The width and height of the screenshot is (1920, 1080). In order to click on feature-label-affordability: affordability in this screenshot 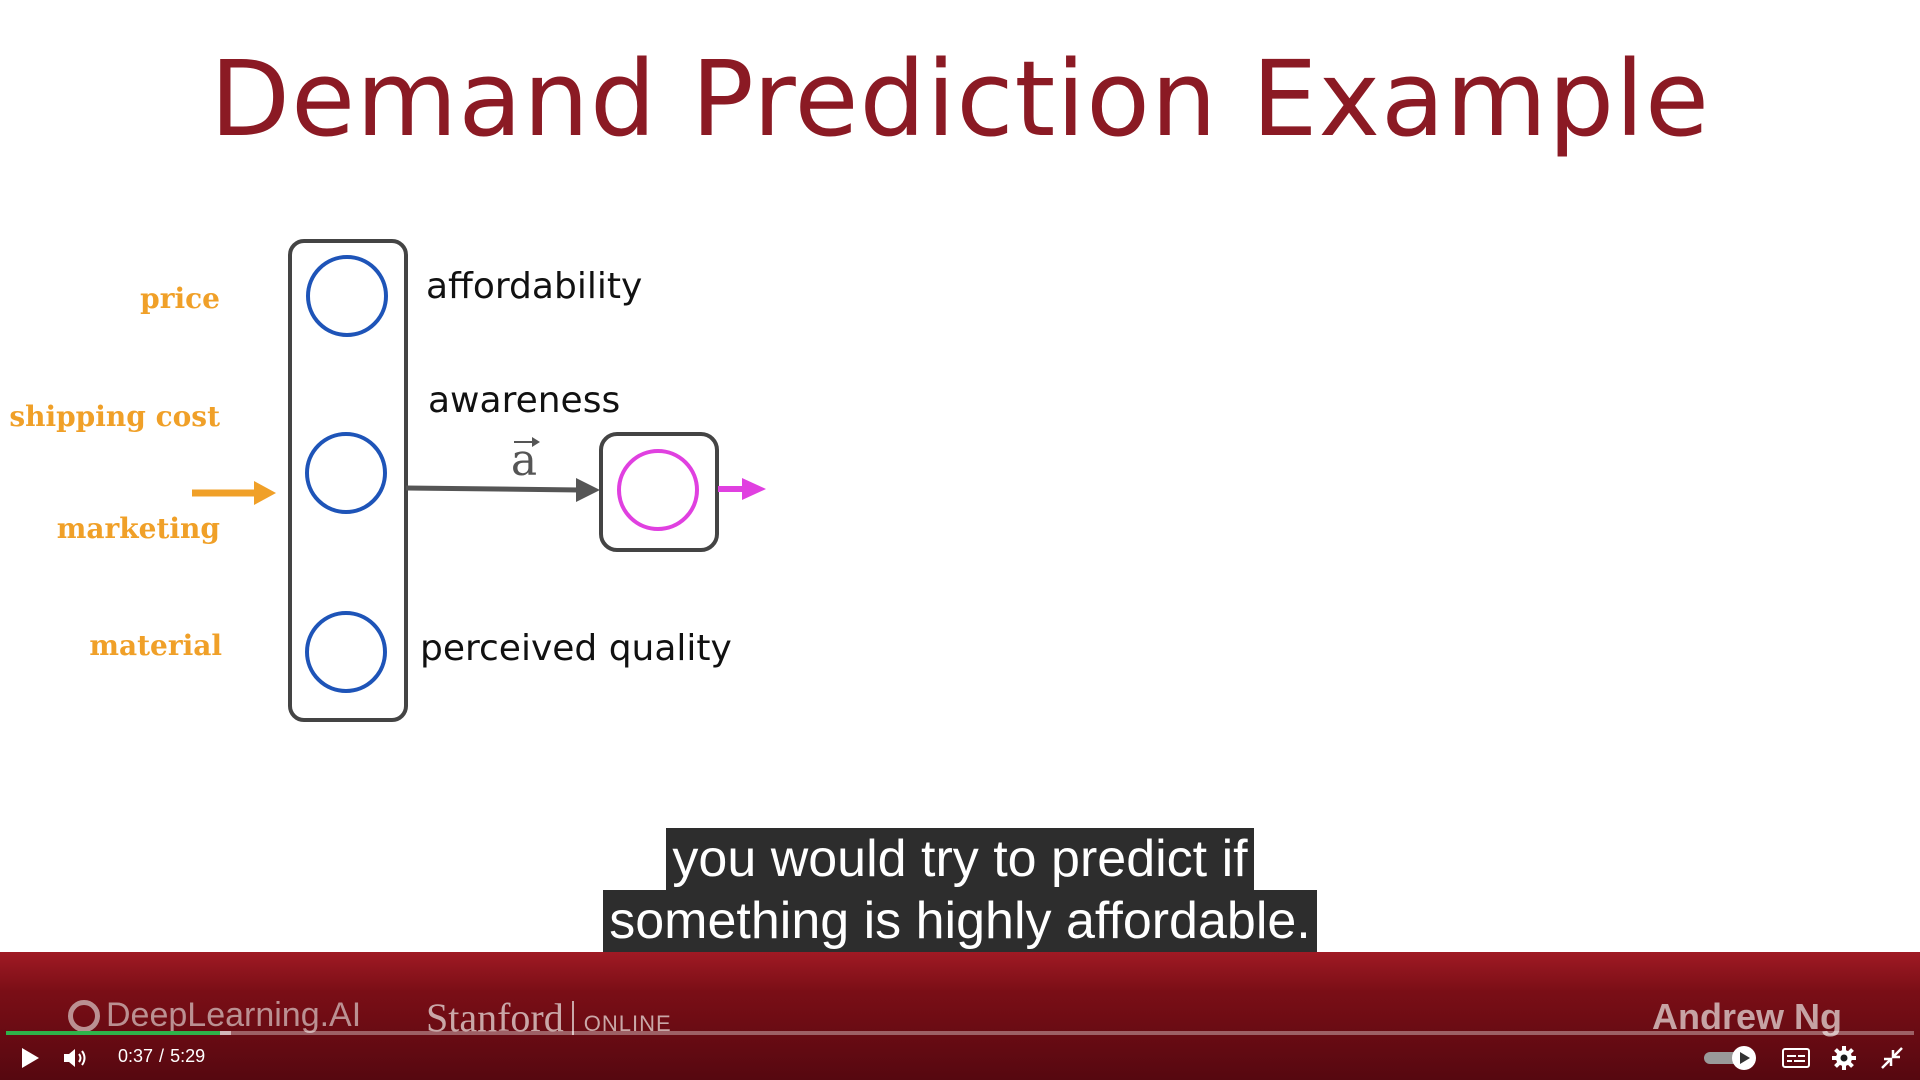, I will do `click(534, 286)`.